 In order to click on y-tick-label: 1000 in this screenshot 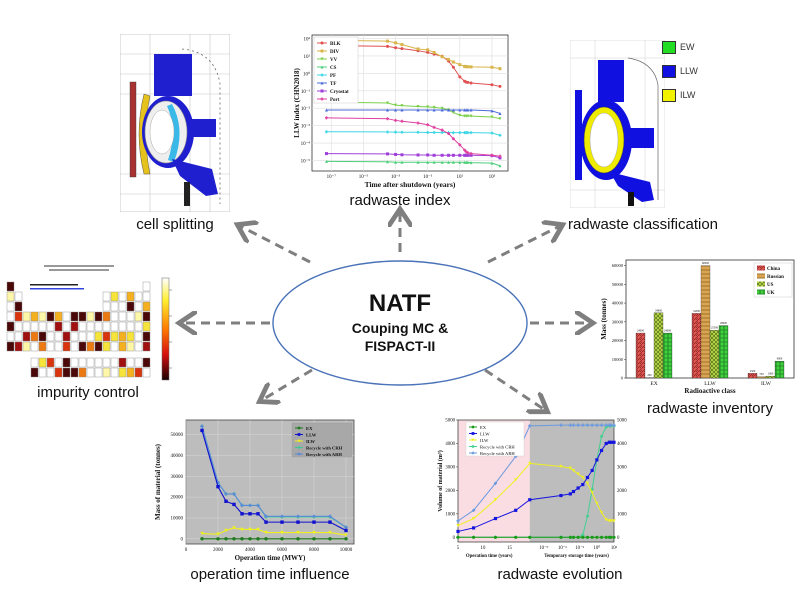, I will do `click(450, 514)`.